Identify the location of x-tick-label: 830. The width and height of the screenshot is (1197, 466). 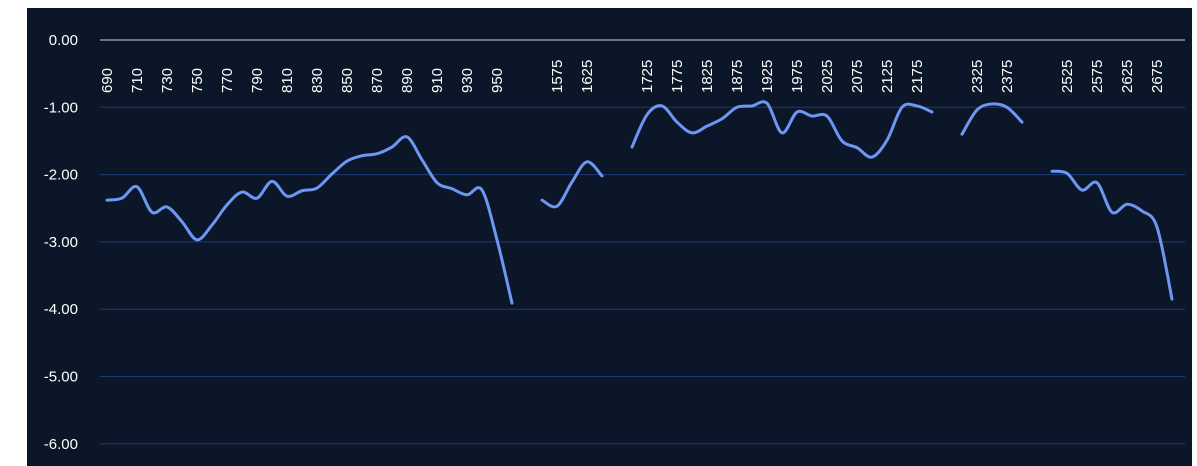
(317, 80).